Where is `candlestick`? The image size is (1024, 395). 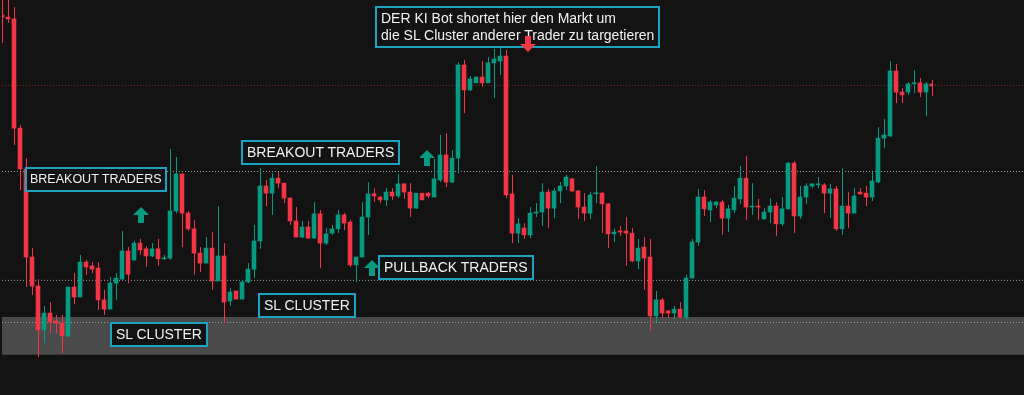 candlestick is located at coordinates (914, 81).